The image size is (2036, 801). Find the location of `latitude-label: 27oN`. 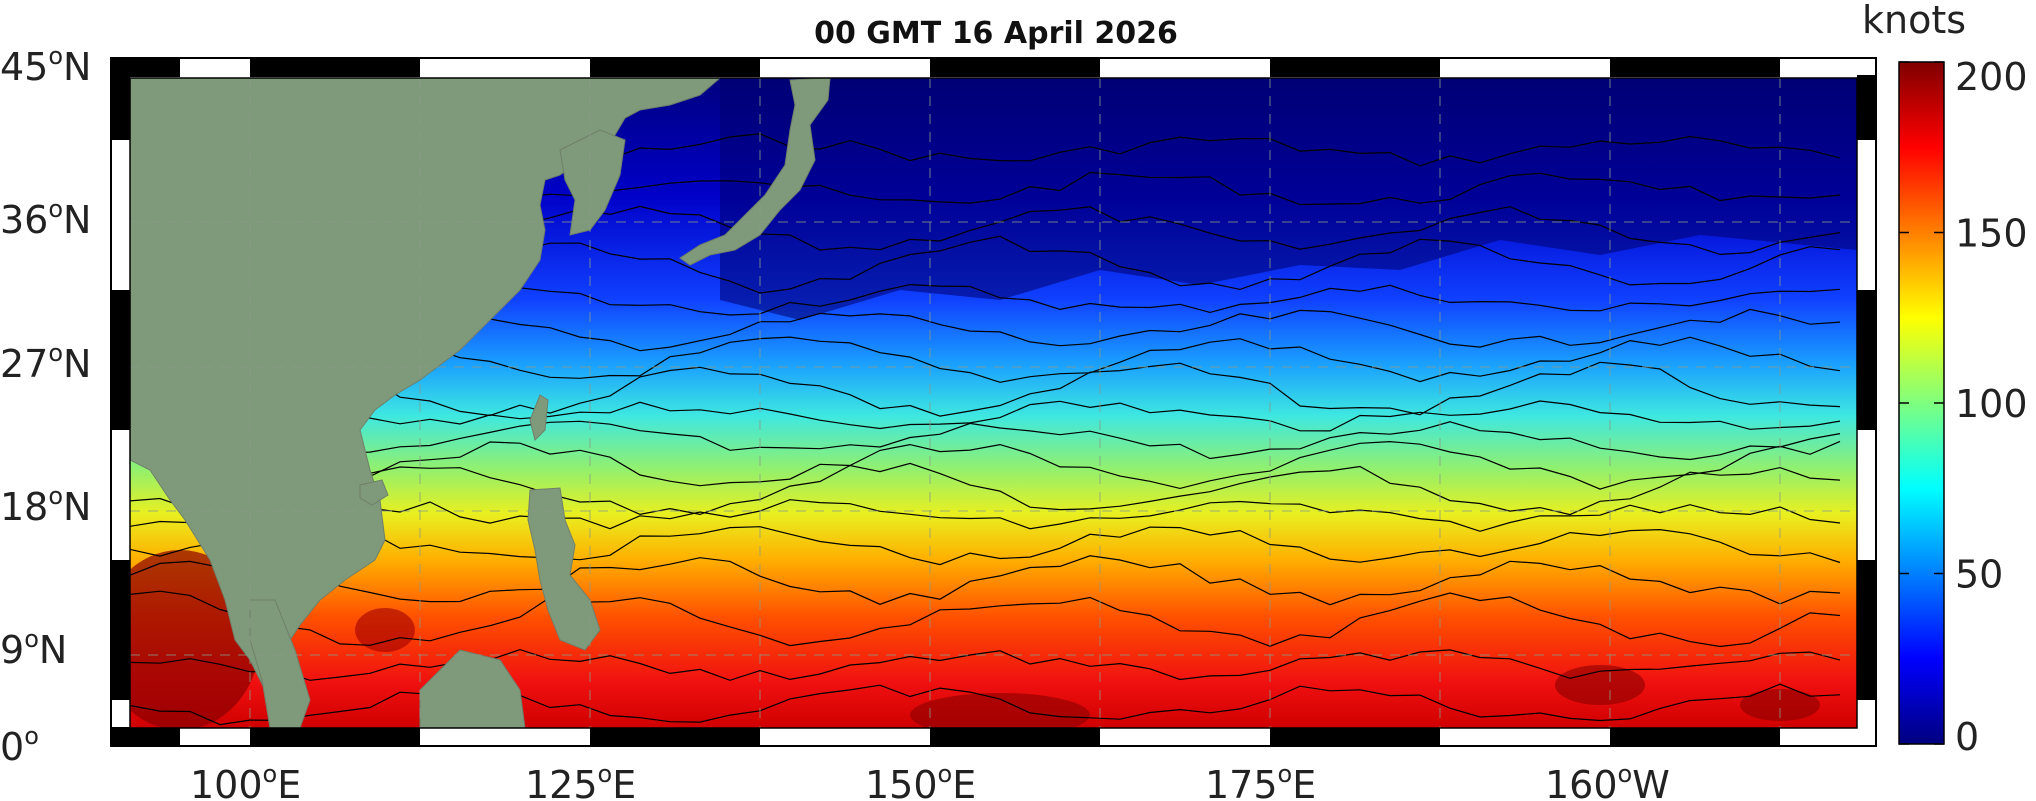

latitude-label: 27oN is located at coordinates (45, 362).